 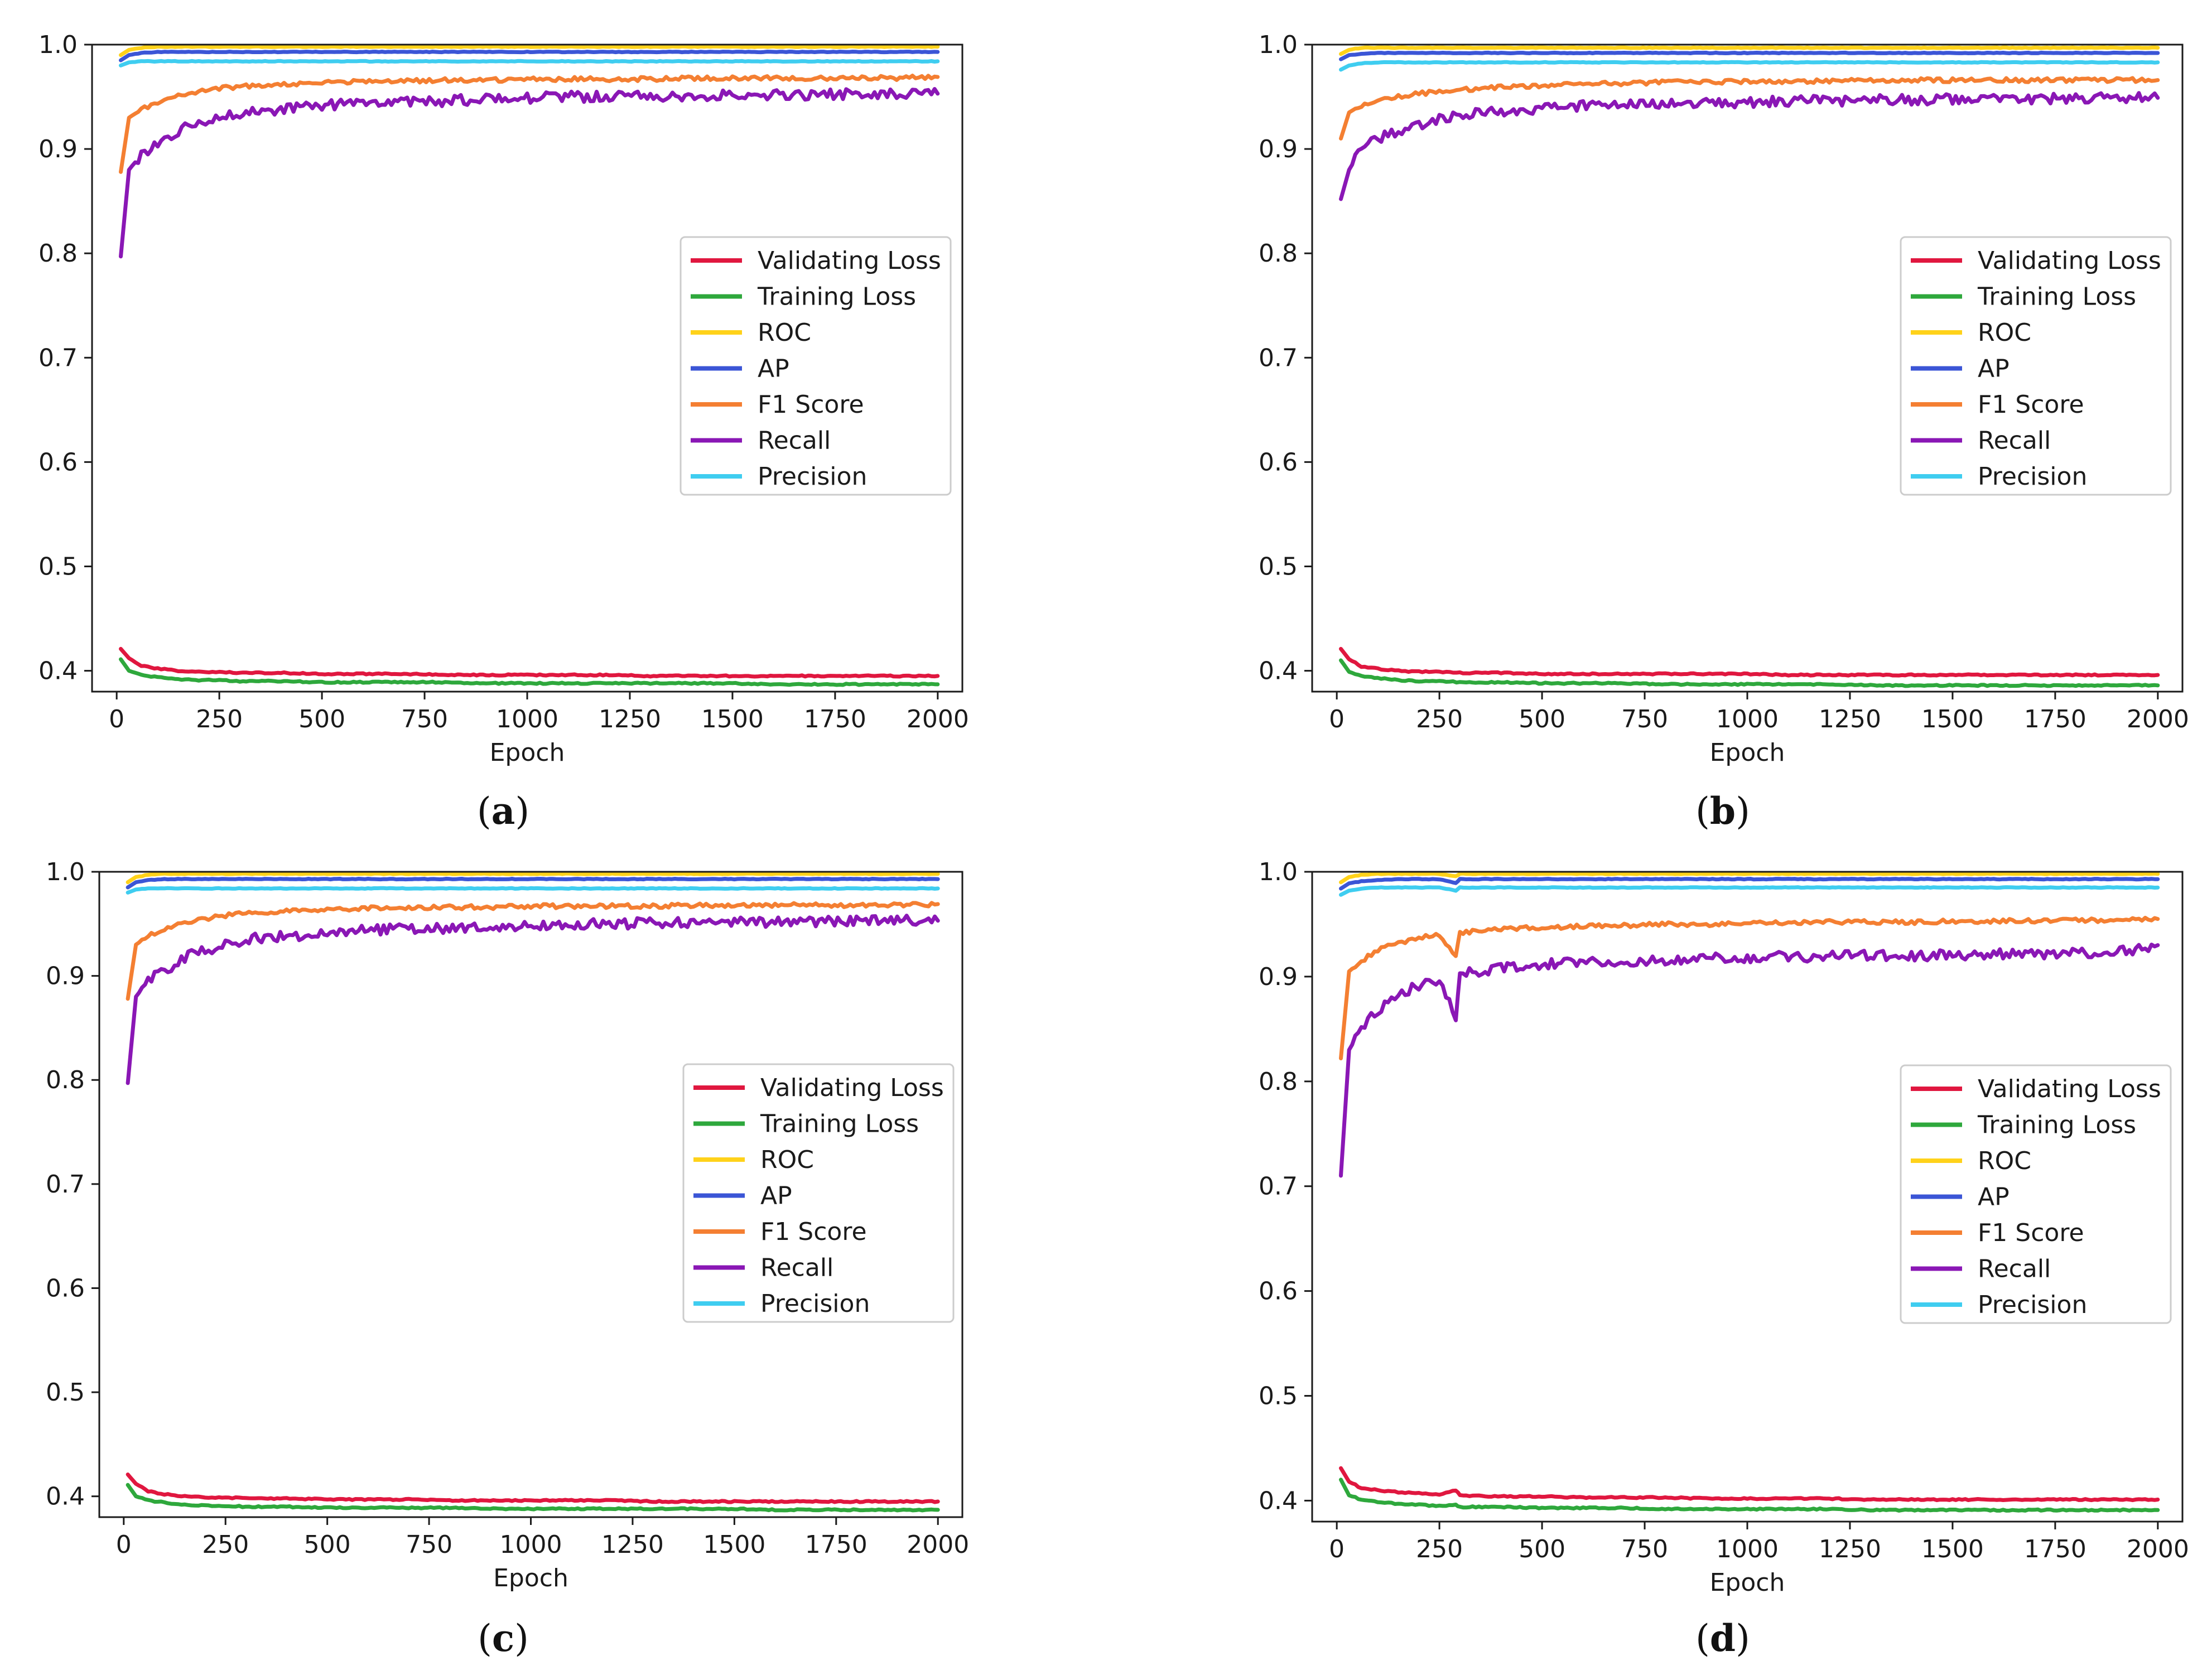 I want to click on legend-label-validating_loss: Validating Loss, so click(x=852, y=1088).